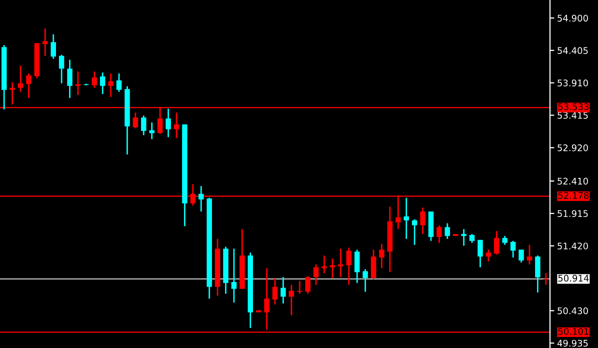 The image size is (598, 348). I want to click on ref-line-label: 52.178, so click(573, 195).